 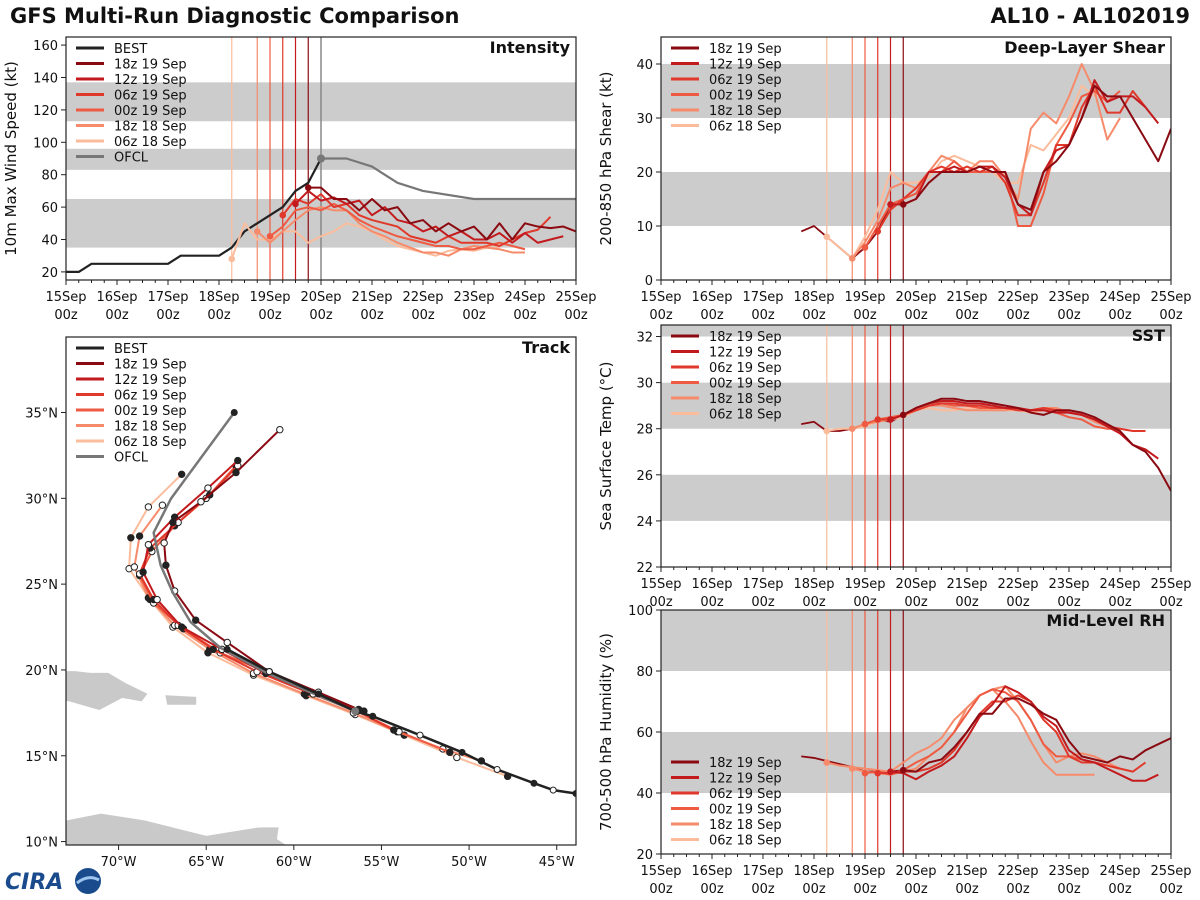 What do you see at coordinates (49, 208) in the screenshot?
I see `y-tick-label: 60` at bounding box center [49, 208].